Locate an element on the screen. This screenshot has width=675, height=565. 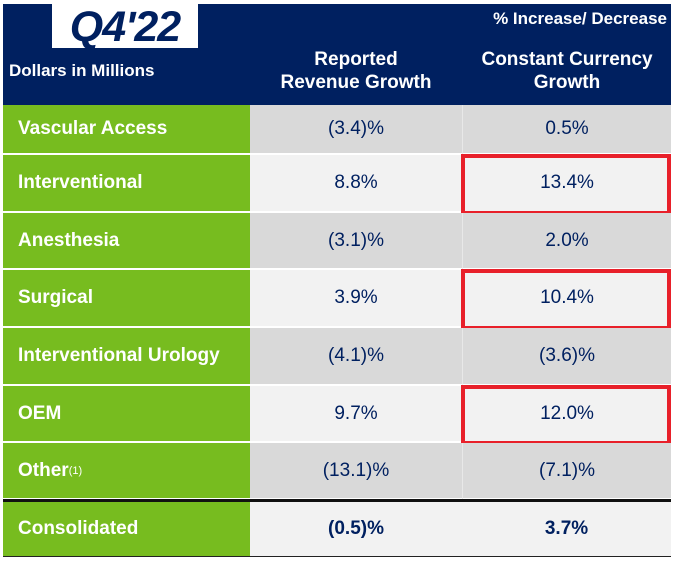
constant-currency-growth: 13.4% is located at coordinates (566, 184).